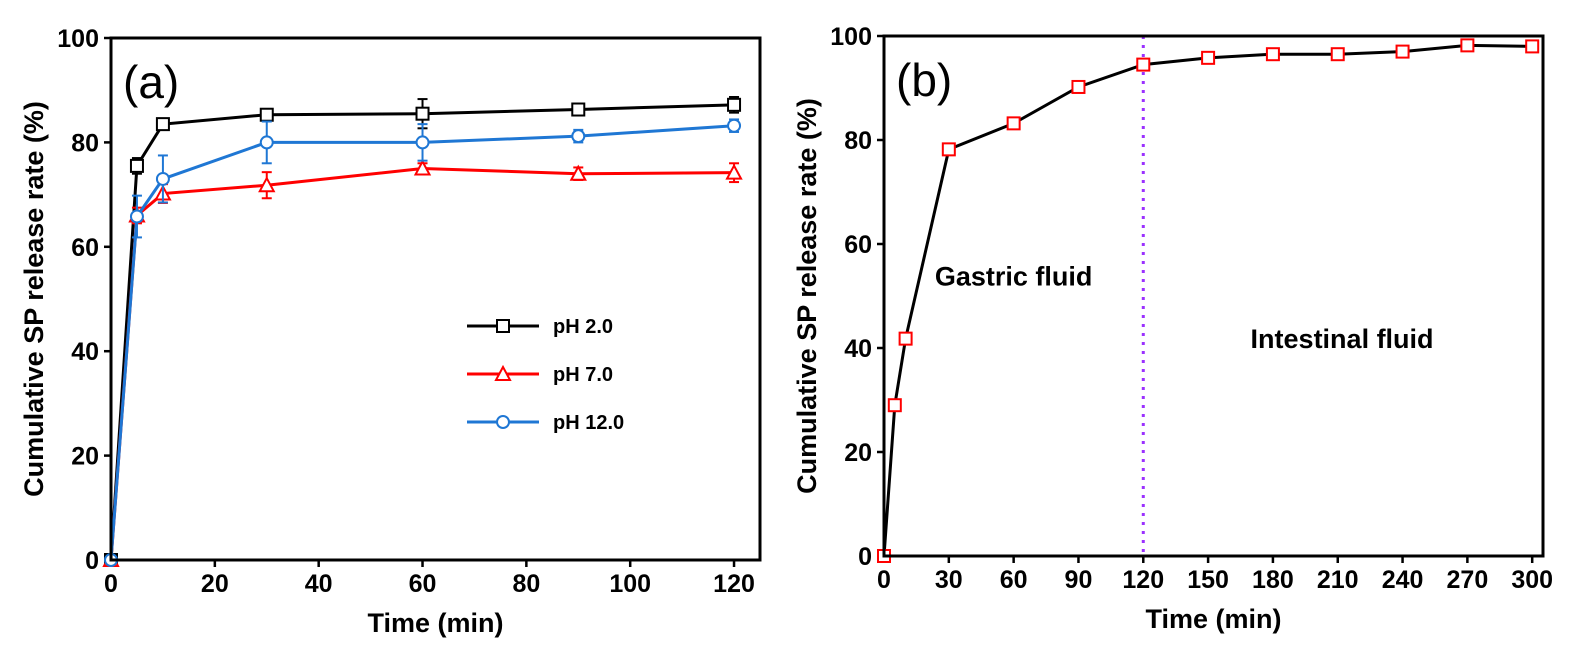 This screenshot has height=652, width=1569. What do you see at coordinates (630, 584) in the screenshot?
I see `x-tick-label: 100` at bounding box center [630, 584].